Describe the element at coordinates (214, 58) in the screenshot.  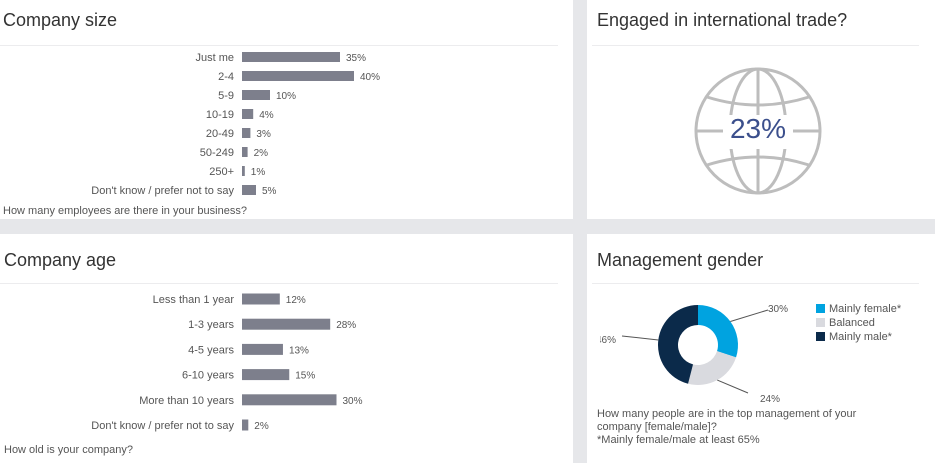
I see `size-category-label: Just me` at that location.